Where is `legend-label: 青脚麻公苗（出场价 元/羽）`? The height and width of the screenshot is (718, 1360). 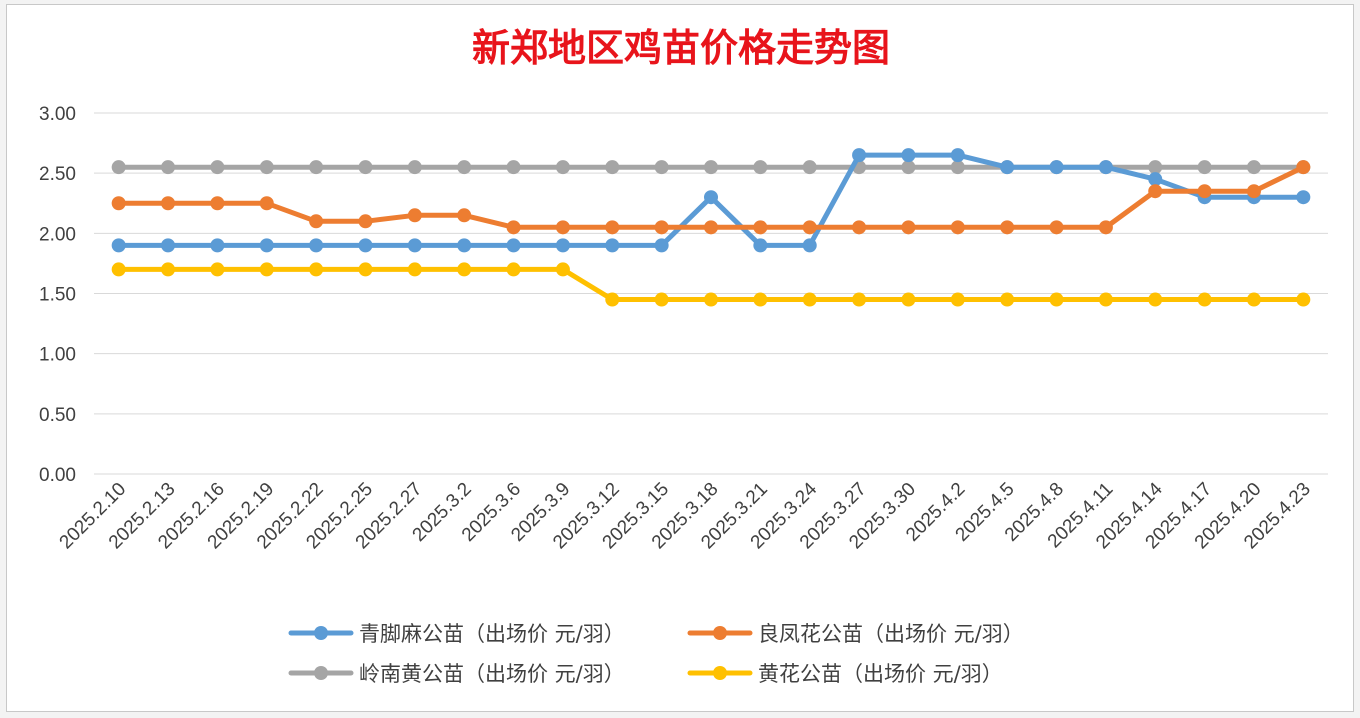 legend-label: 青脚麻公苗（出场价 元/羽） is located at coordinates (492, 634).